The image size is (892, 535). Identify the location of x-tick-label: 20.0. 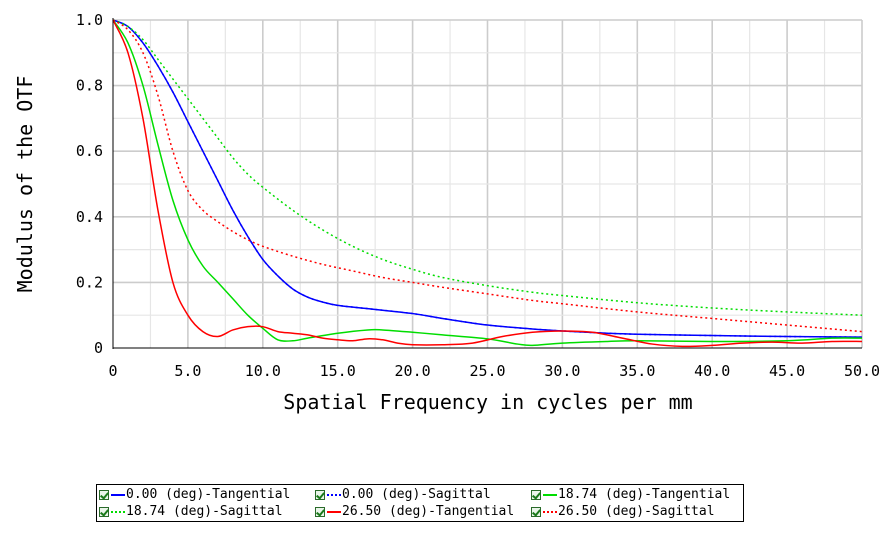
(413, 371).